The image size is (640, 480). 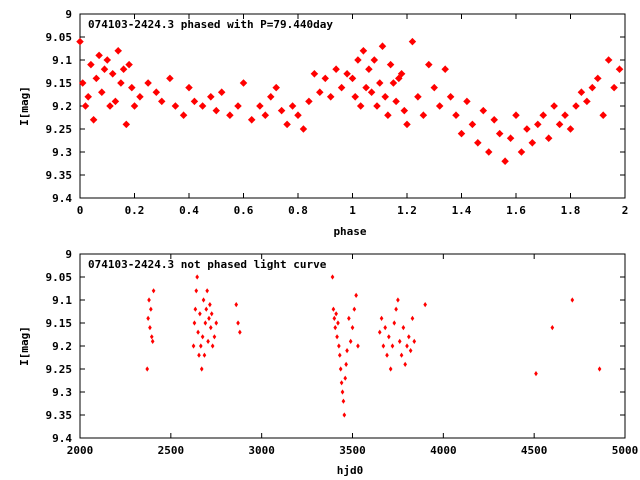 I want to click on x-tick-label: 2000, so click(x=80, y=450).